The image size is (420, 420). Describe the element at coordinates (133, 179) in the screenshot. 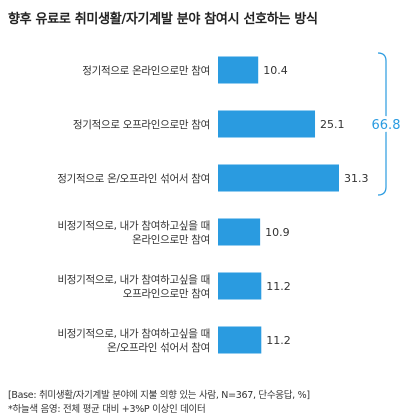

I see `category-label-2: 정기적으로 온/오프라인 섞어서 참여` at that location.